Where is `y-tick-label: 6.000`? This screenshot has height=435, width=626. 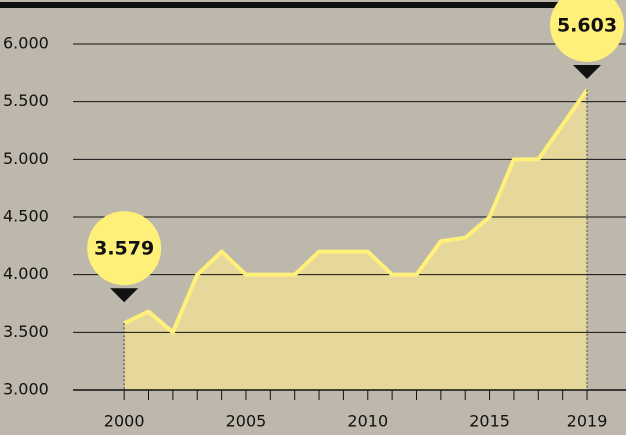
y-tick-label: 6.000 is located at coordinates (26, 43).